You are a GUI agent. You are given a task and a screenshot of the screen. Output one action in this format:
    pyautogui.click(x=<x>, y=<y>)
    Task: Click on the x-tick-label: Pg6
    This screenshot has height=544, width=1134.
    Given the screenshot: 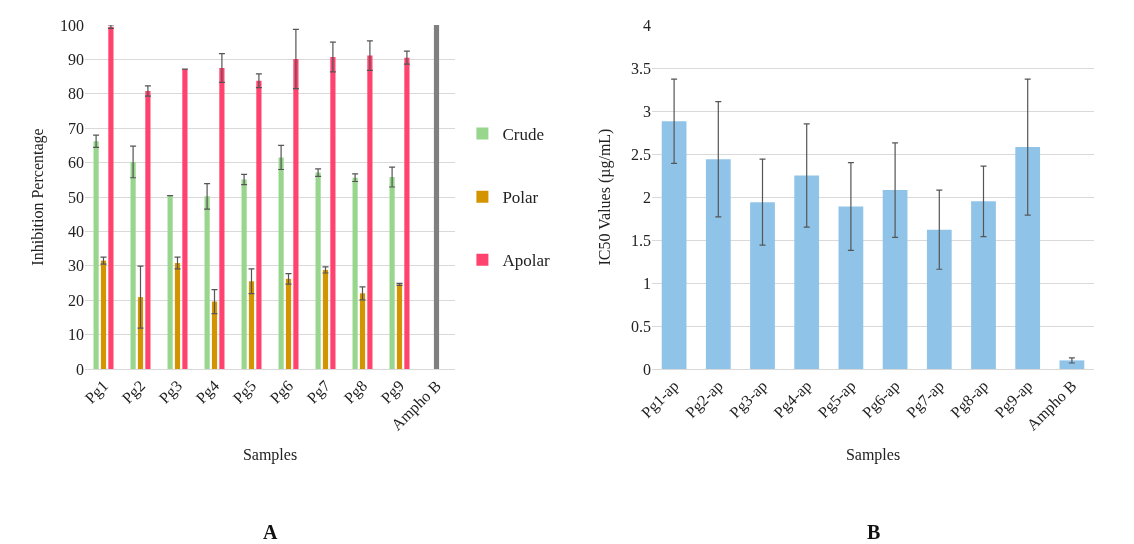 What is the action you would take?
    pyautogui.click(x=281, y=392)
    